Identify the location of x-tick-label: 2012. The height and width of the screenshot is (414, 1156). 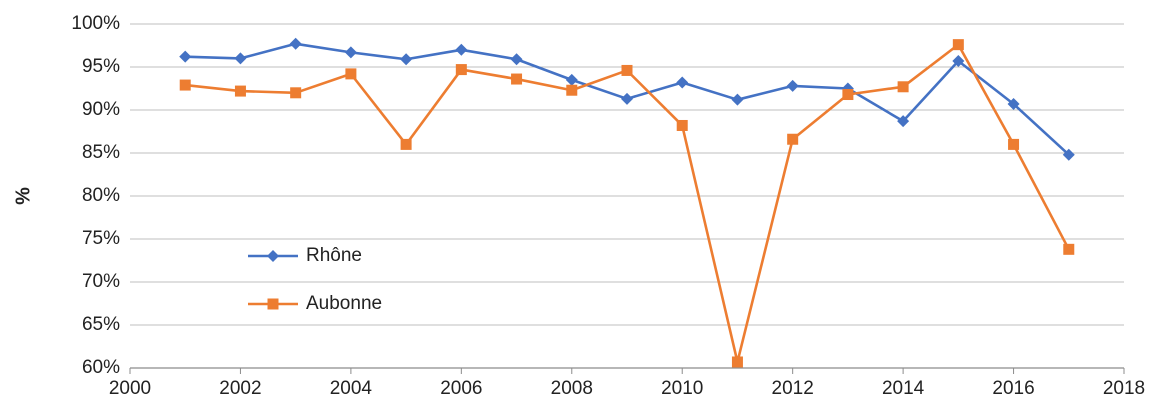
(793, 388).